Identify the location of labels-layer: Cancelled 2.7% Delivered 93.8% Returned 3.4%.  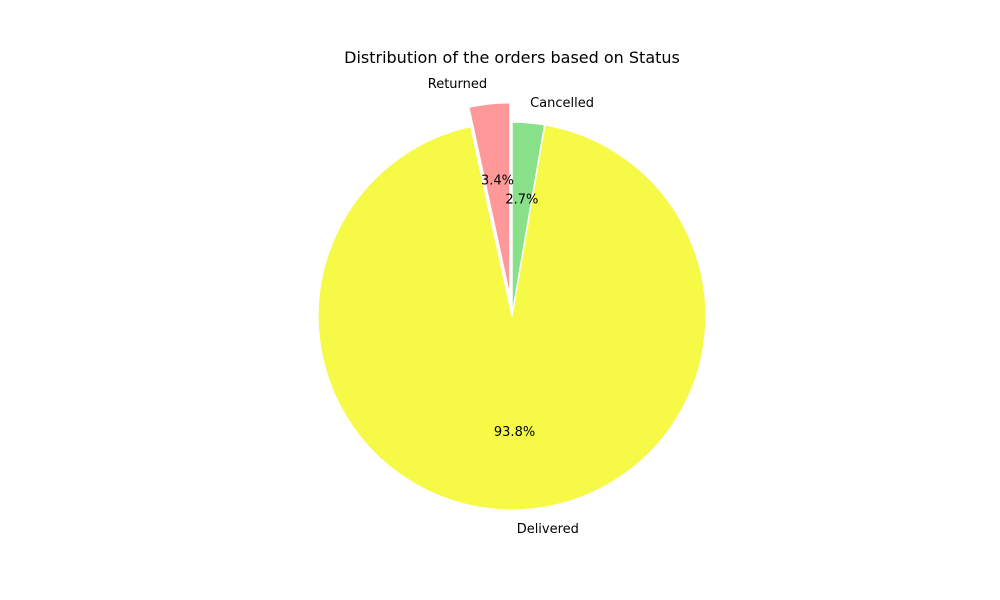
(511, 307).